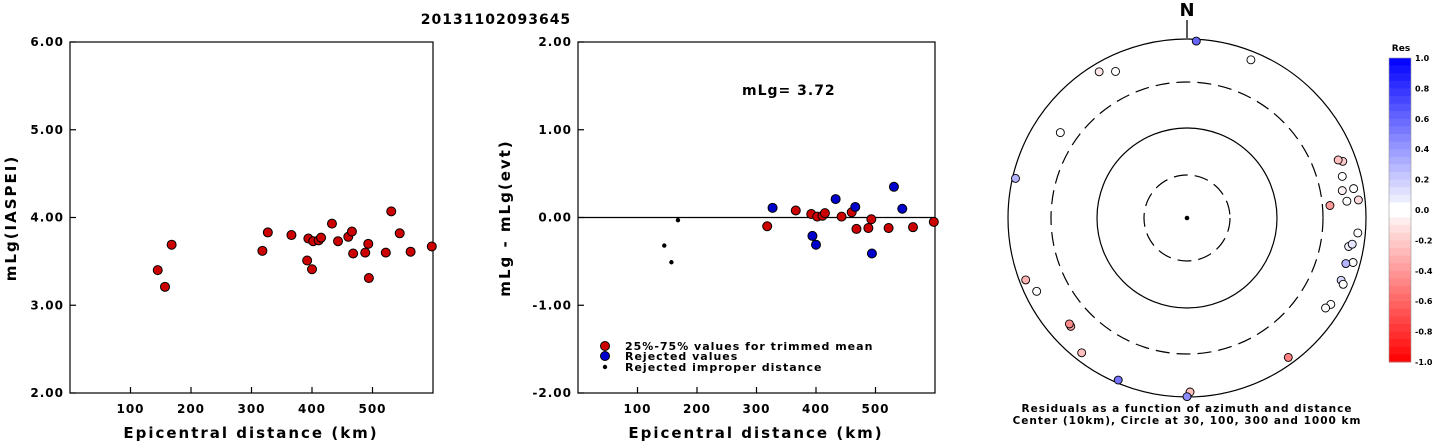 This screenshot has width=1437, height=441. I want to click on plot1-y-tick-label: 2.00, so click(47, 393).